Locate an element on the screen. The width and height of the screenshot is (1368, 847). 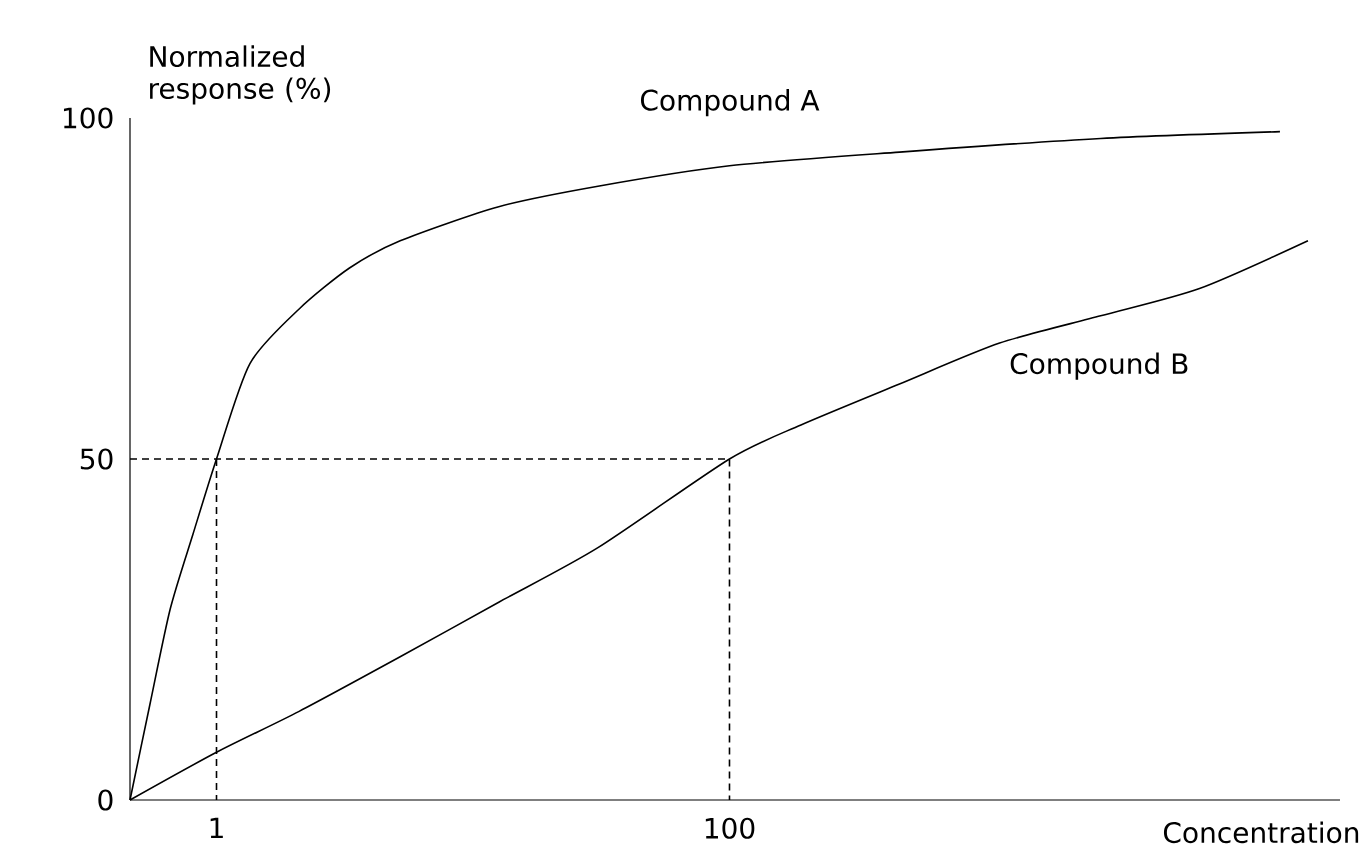
x-tick-label: 1 is located at coordinates (216, 828).